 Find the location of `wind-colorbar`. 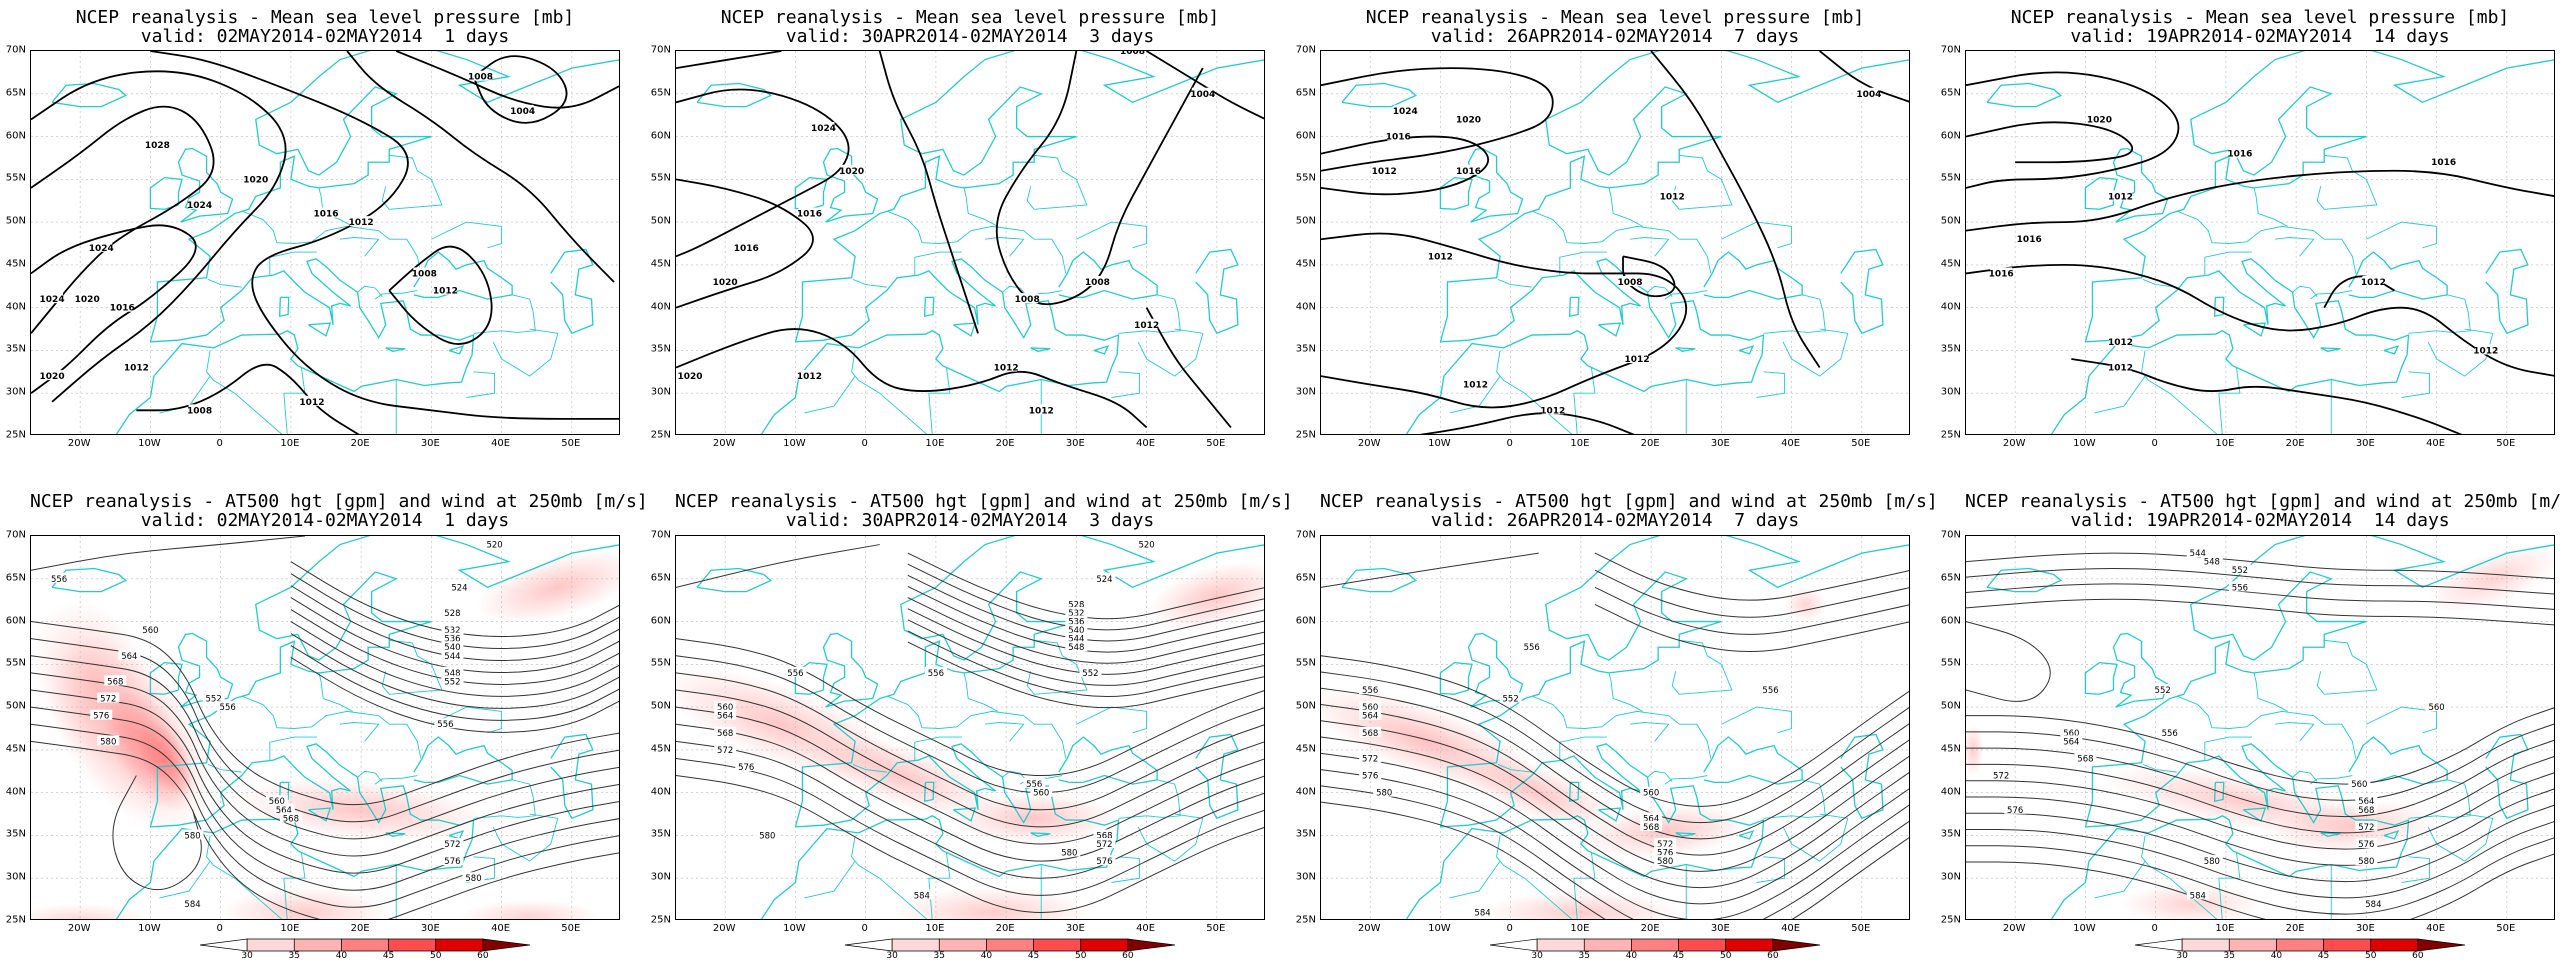

wind-colorbar is located at coordinates (1655, 945).